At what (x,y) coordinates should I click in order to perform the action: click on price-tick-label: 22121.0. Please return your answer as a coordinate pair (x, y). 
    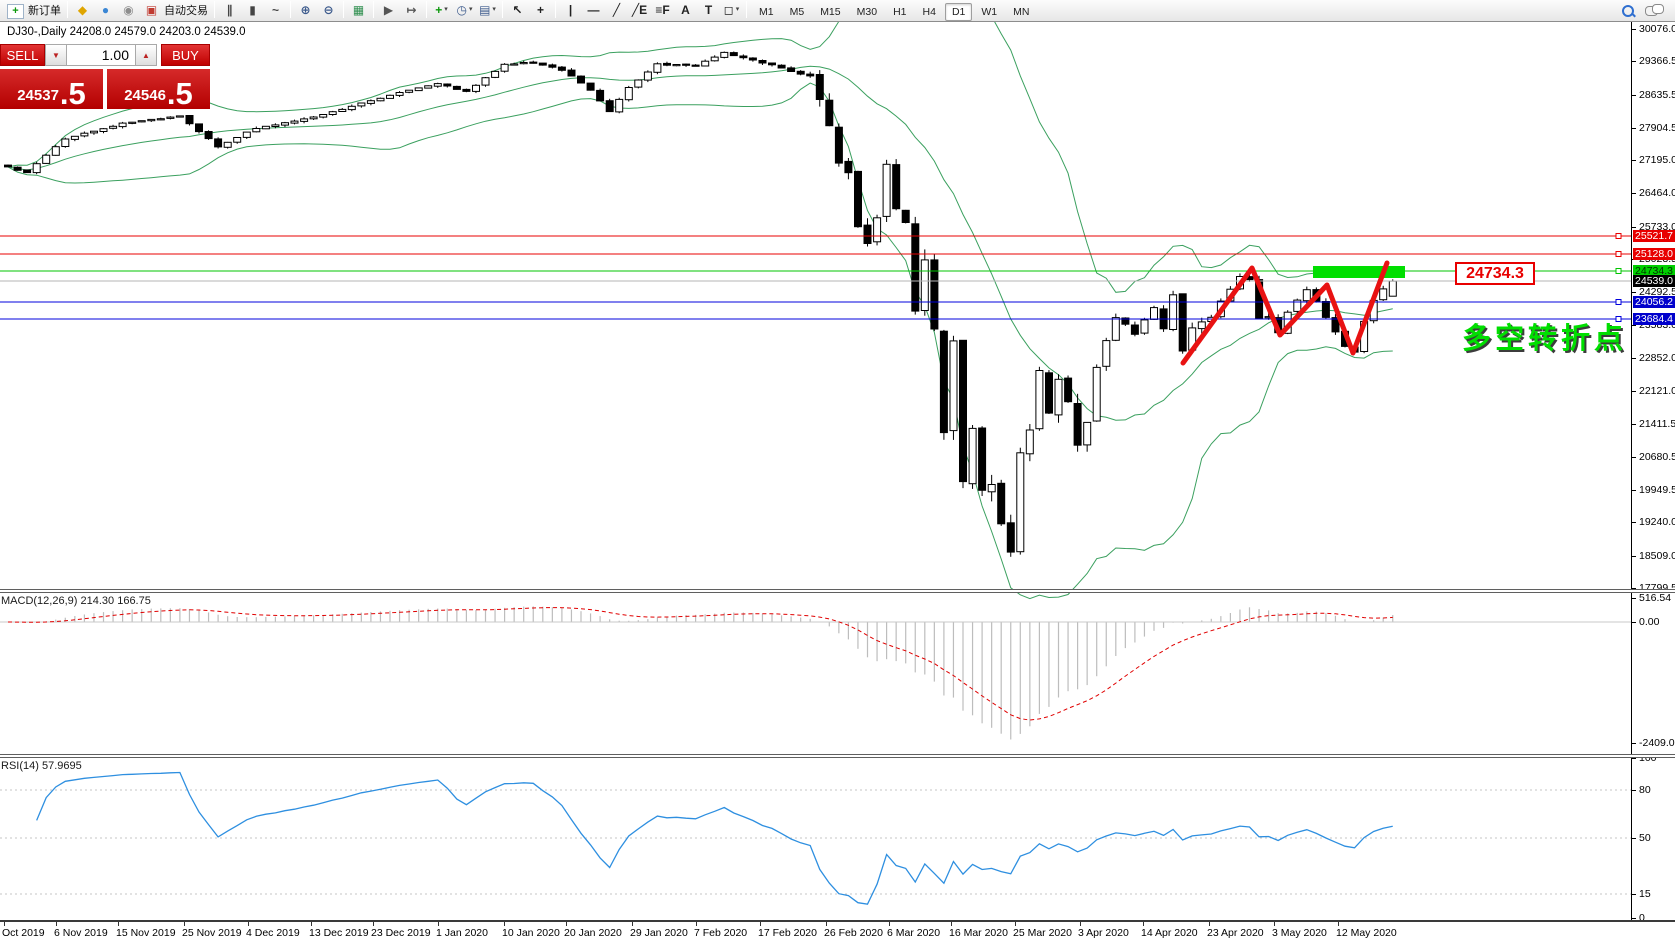
    Looking at the image, I should click on (1657, 391).